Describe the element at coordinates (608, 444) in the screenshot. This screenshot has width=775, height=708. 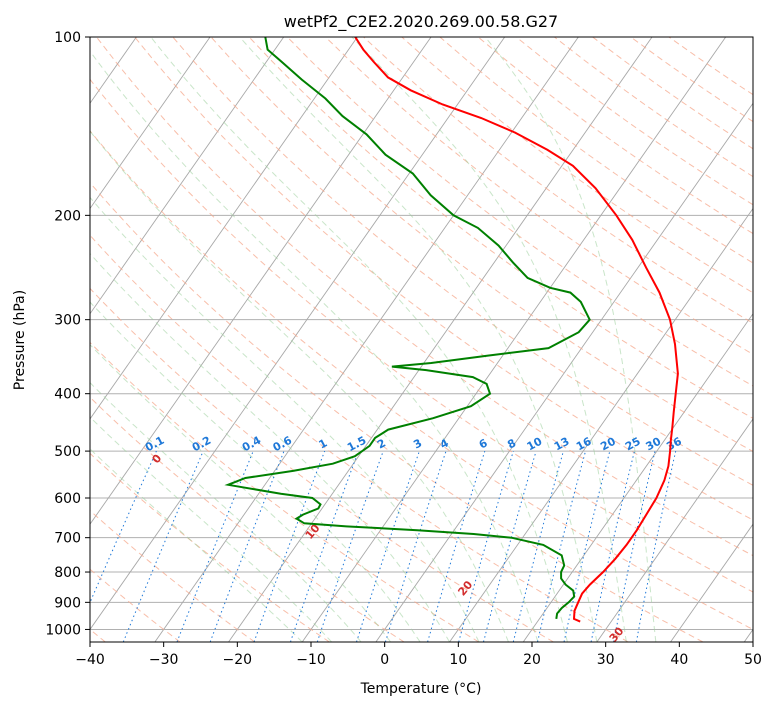
I see `mixing-ratio-label: 20` at that location.